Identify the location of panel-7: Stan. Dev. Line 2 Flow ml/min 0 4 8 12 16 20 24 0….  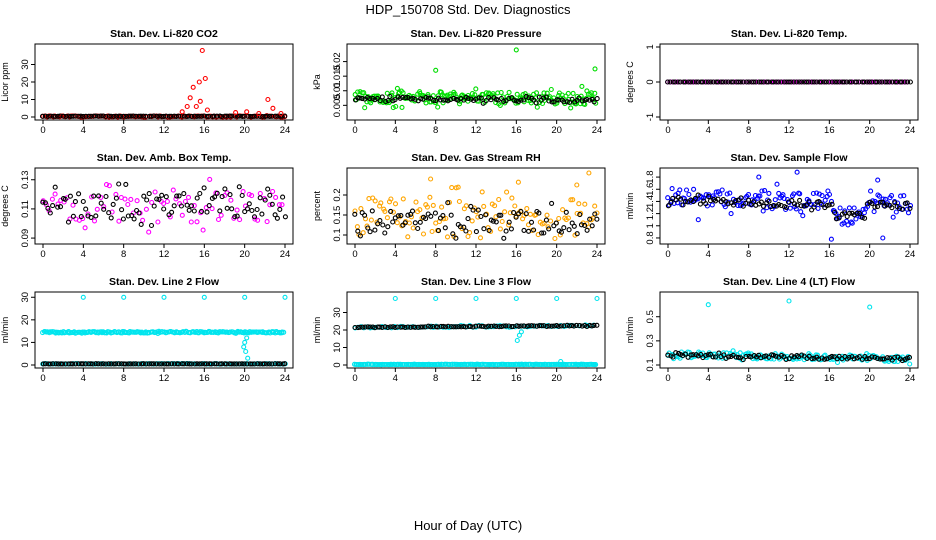
(147, 330).